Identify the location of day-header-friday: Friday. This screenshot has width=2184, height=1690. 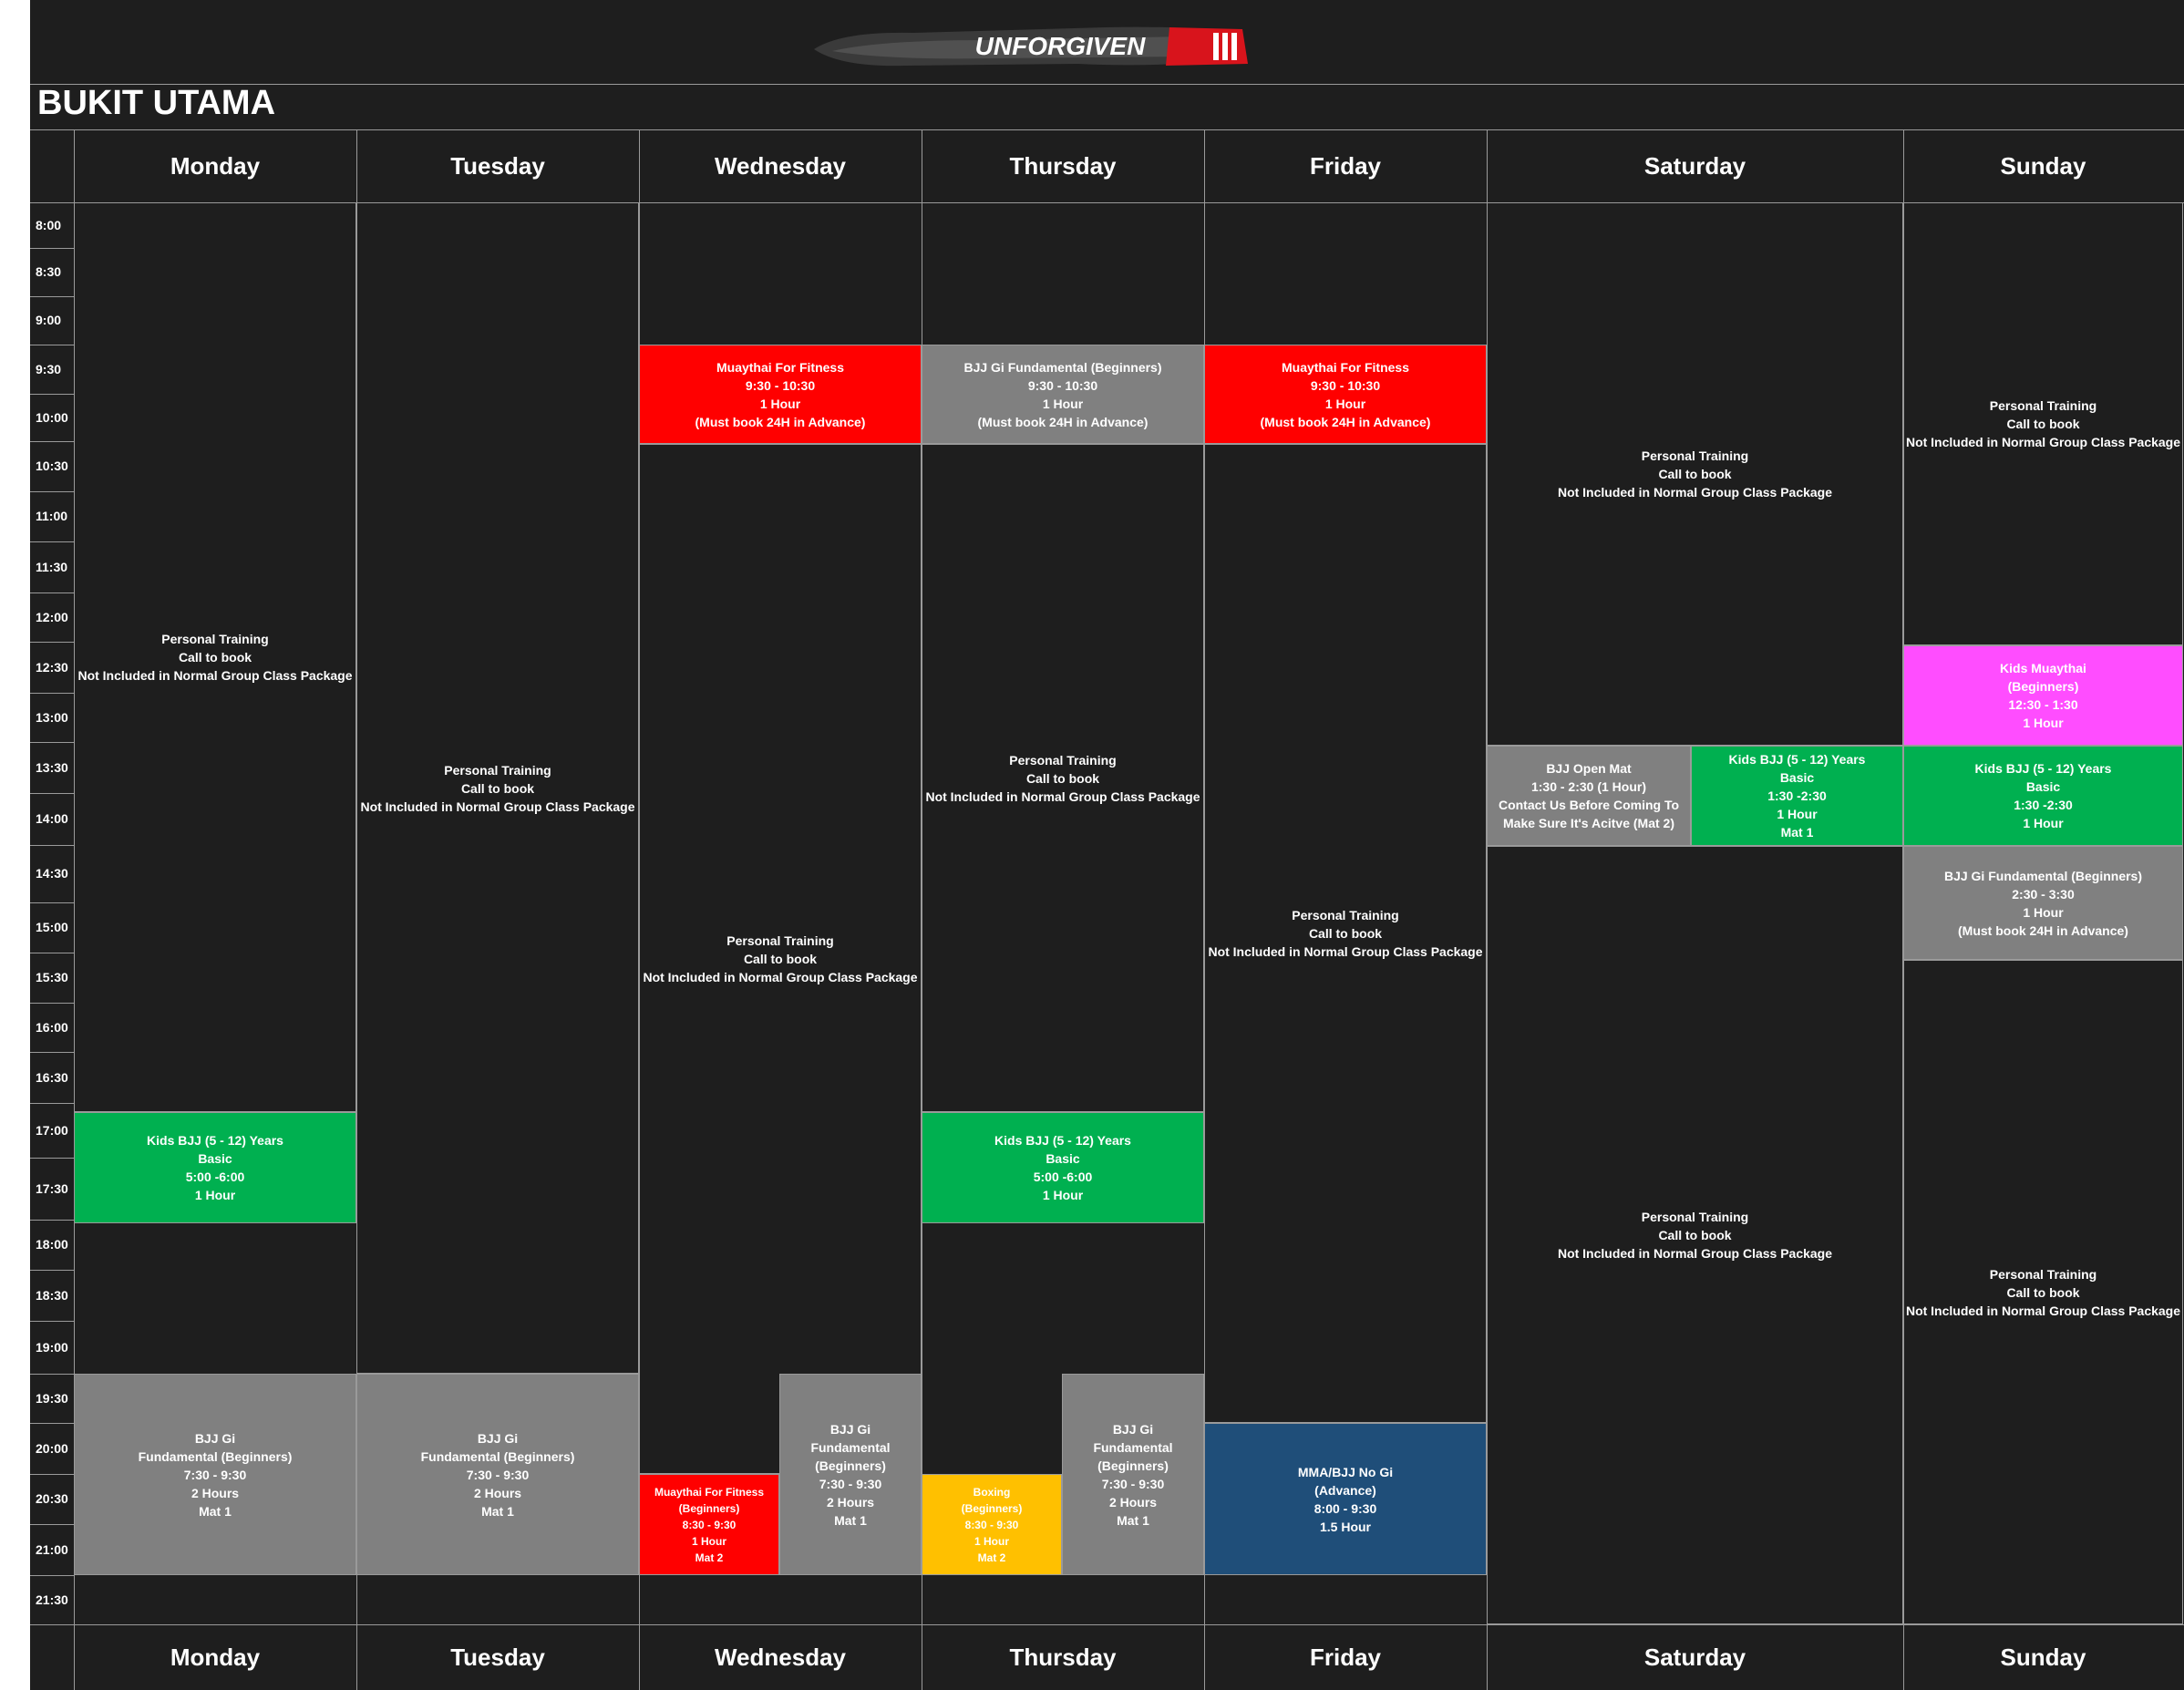
(1345, 165).